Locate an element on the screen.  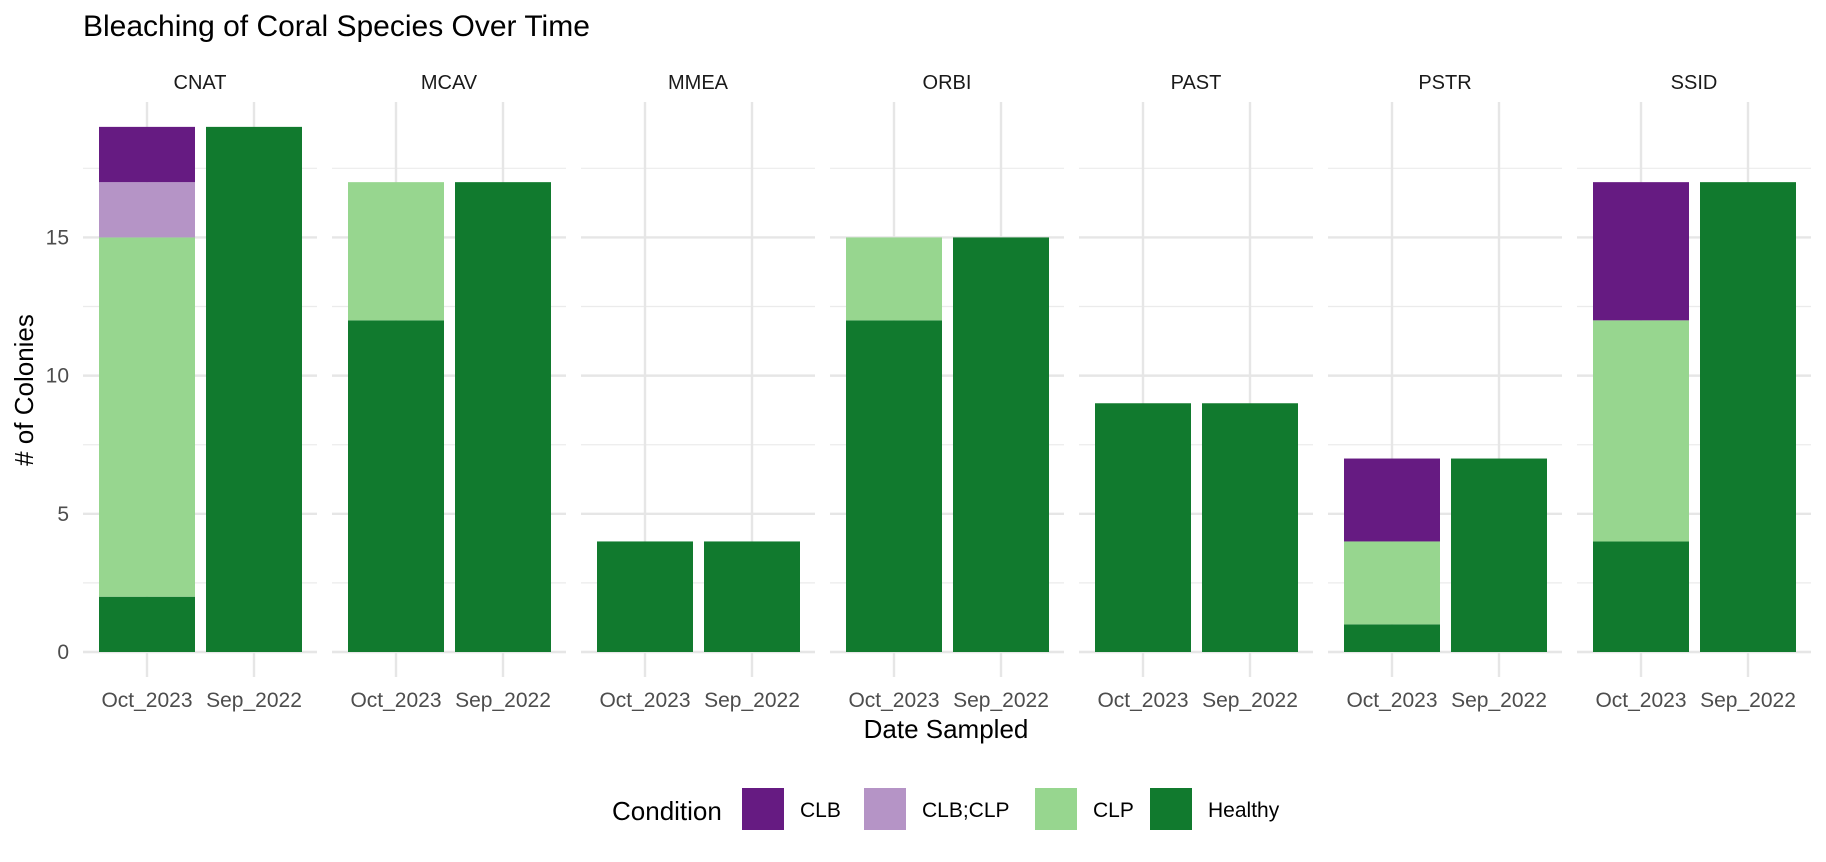
facet-ssid: SSID Oct_2023 Sep_2022 is located at coordinates (1694, 392).